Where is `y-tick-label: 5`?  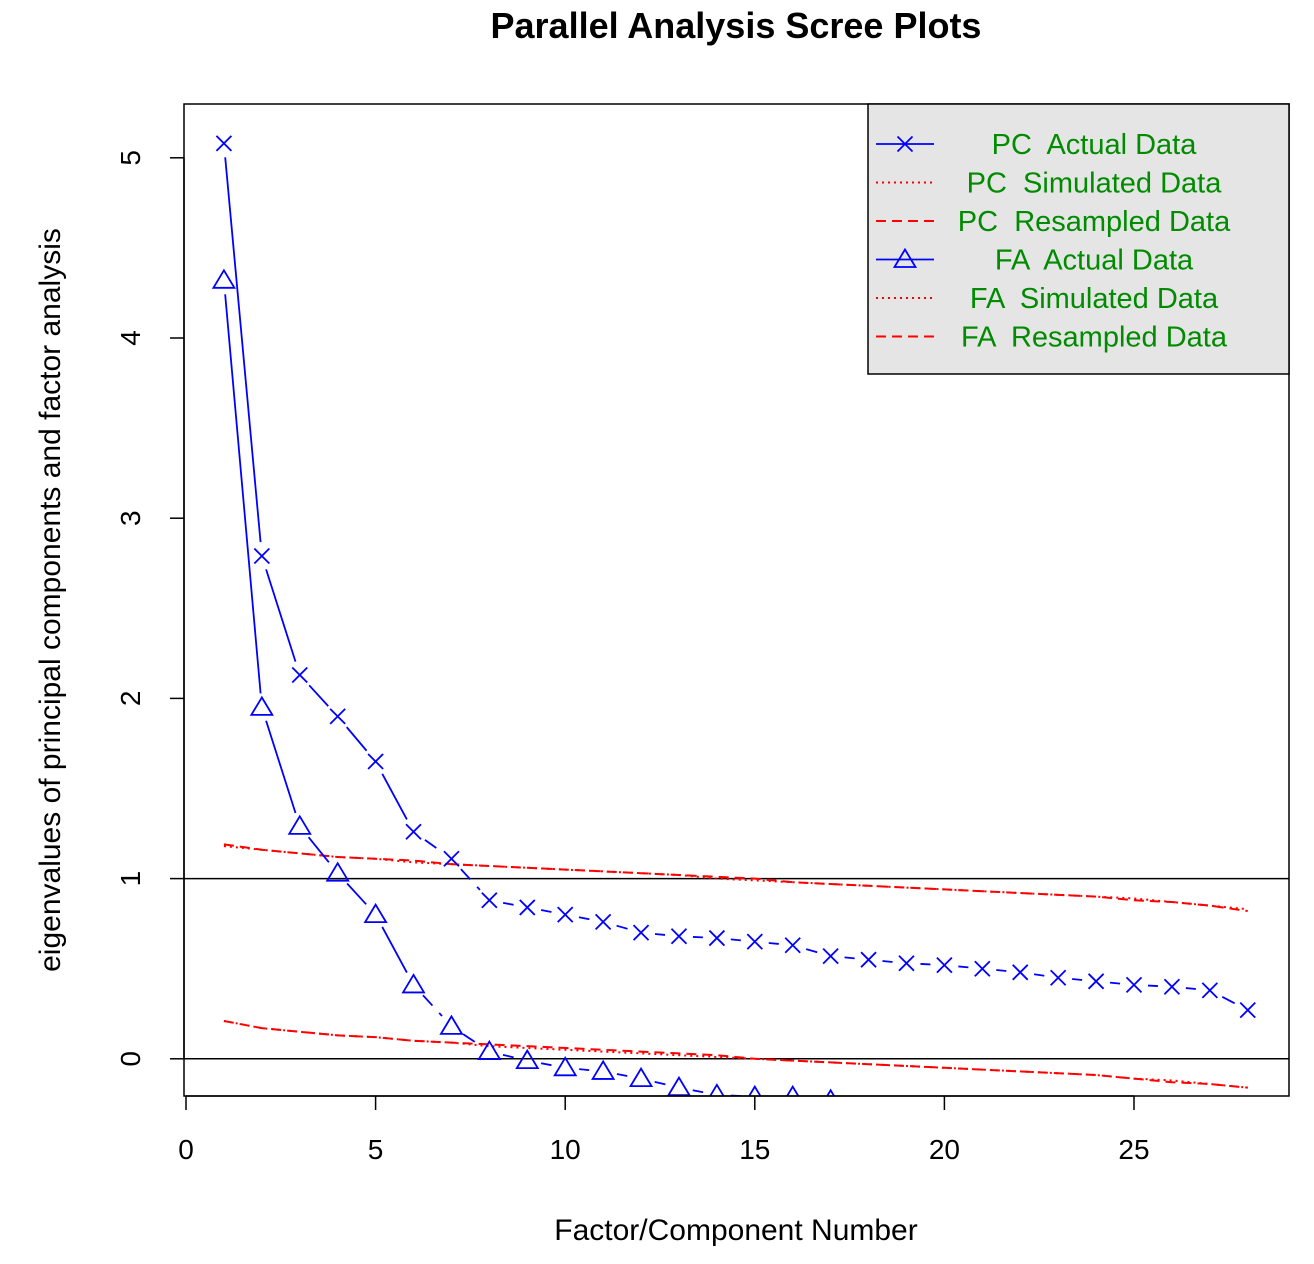
y-tick-label: 5 is located at coordinates (130, 158).